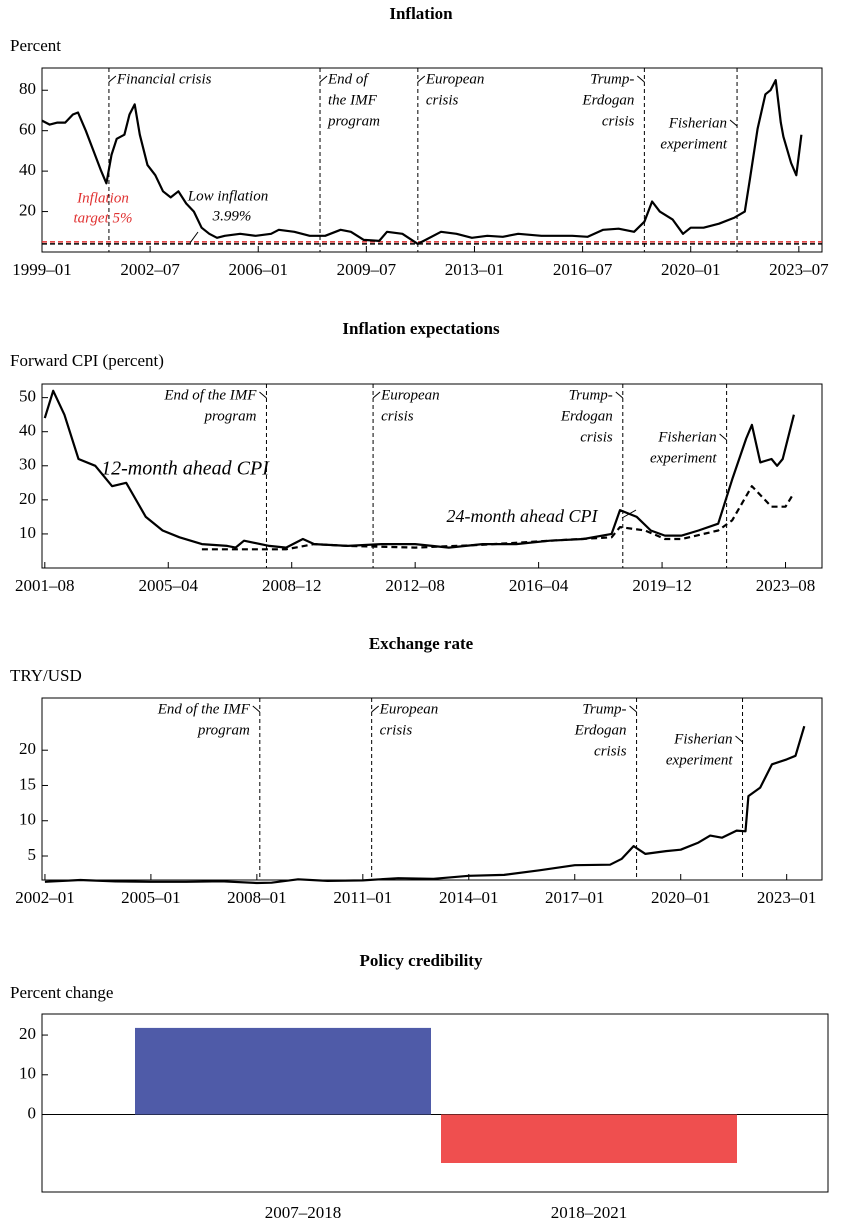 This screenshot has height=1231, width=843. What do you see at coordinates (27, 396) in the screenshot?
I see `y-tick-label: 50` at bounding box center [27, 396].